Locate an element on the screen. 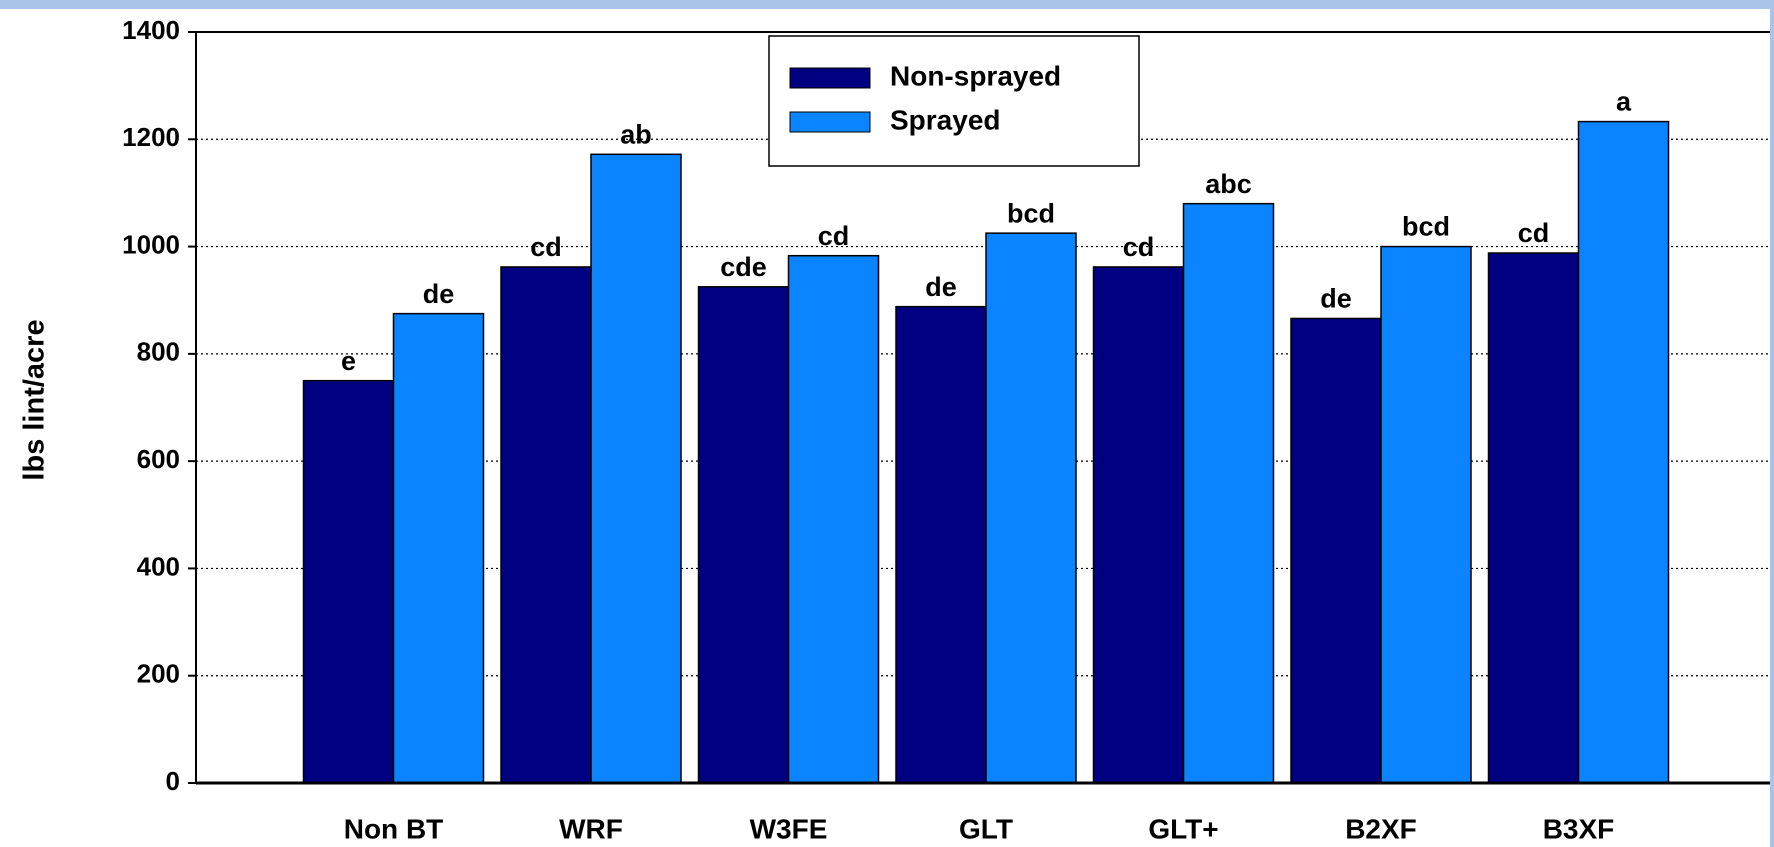  bar-letter: ab is located at coordinates (636, 134).